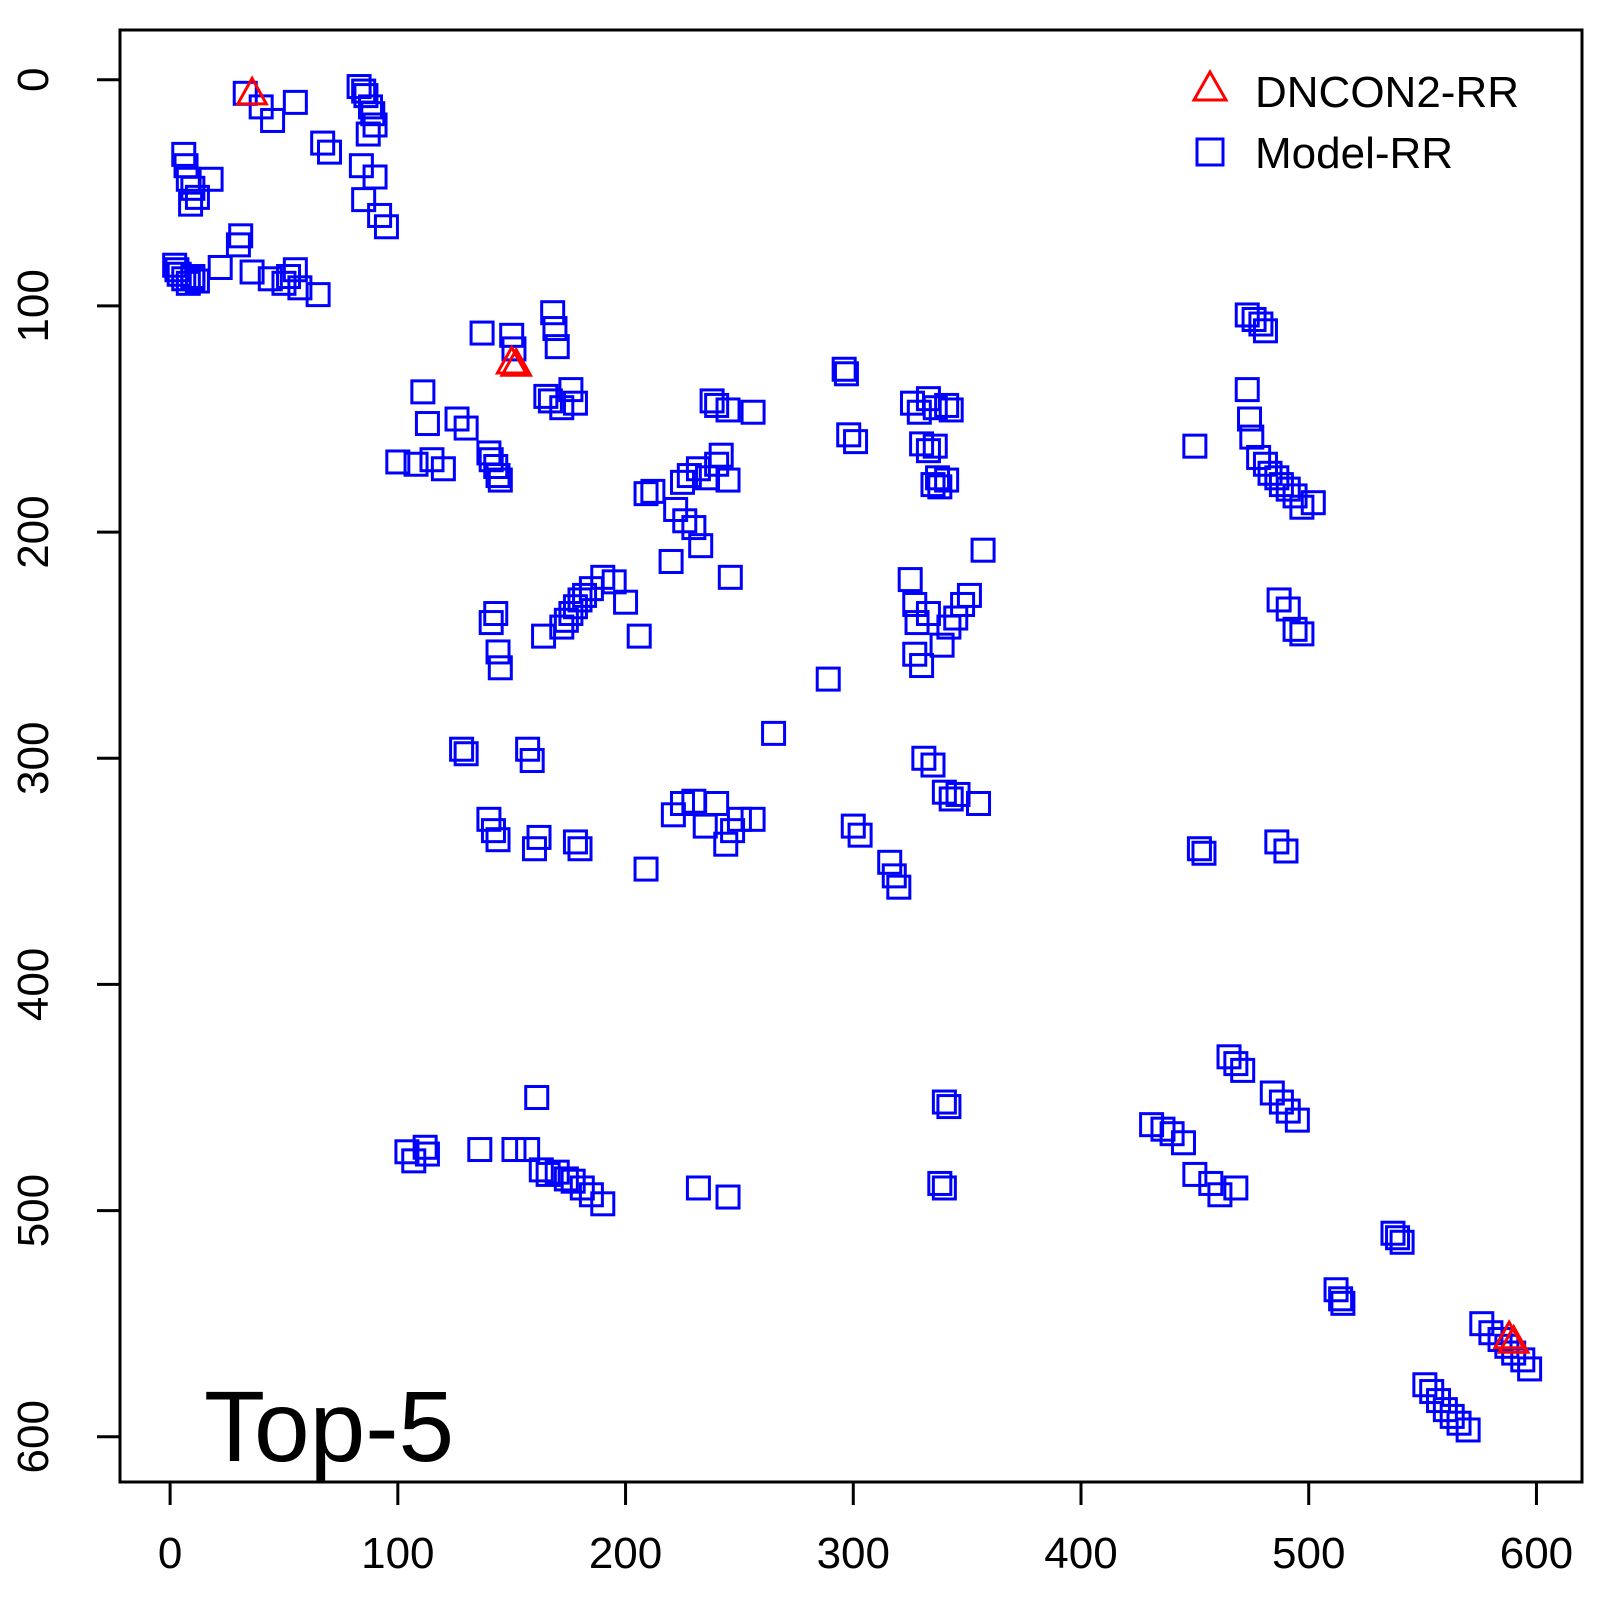 This screenshot has width=1600, height=1600. Describe the element at coordinates (170, 1553) in the screenshot. I see `x-tick-label: 0` at that location.